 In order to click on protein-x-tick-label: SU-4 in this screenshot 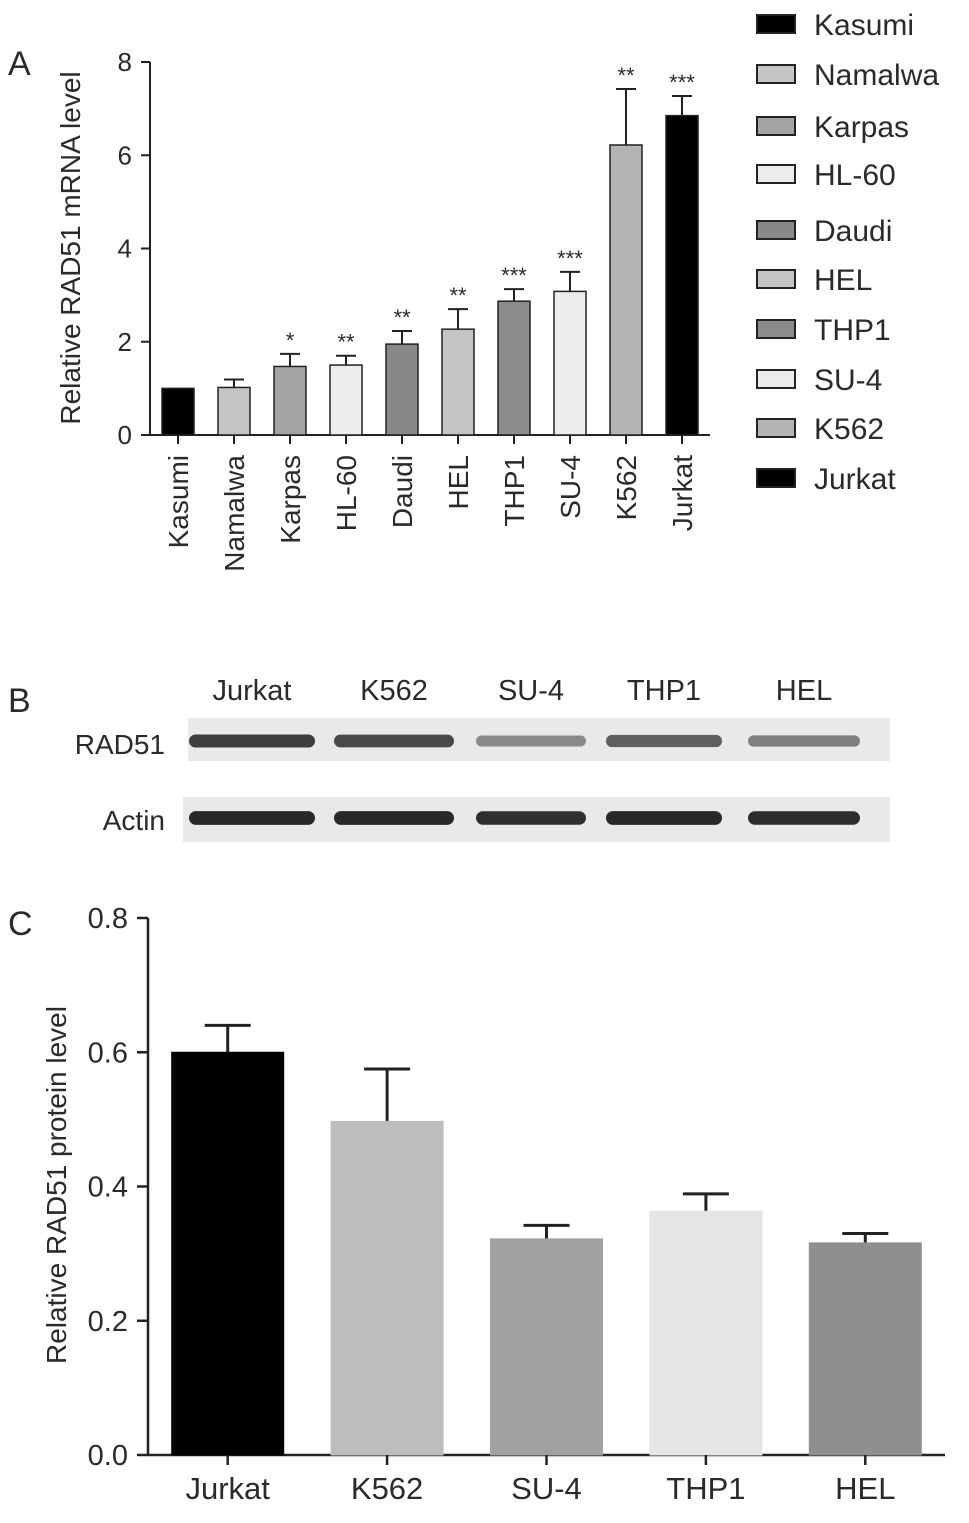, I will do `click(546, 1488)`.